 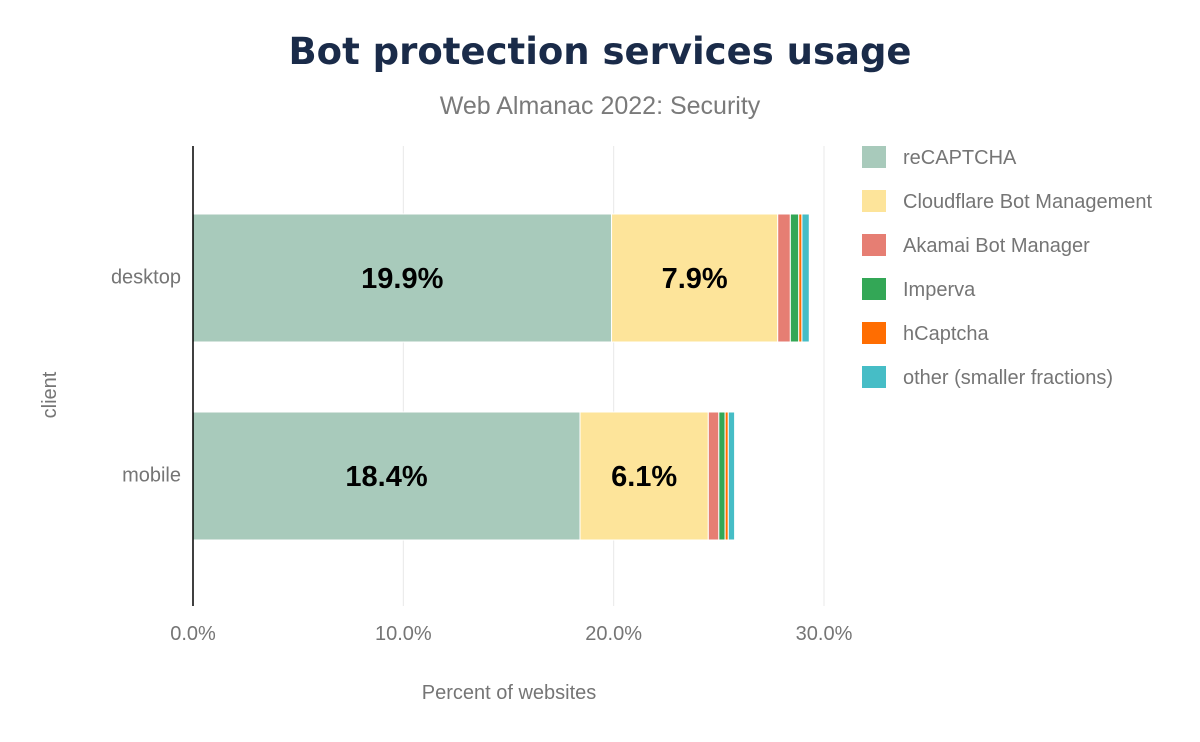 I want to click on legend-item: hCaptcha, so click(x=925, y=333).